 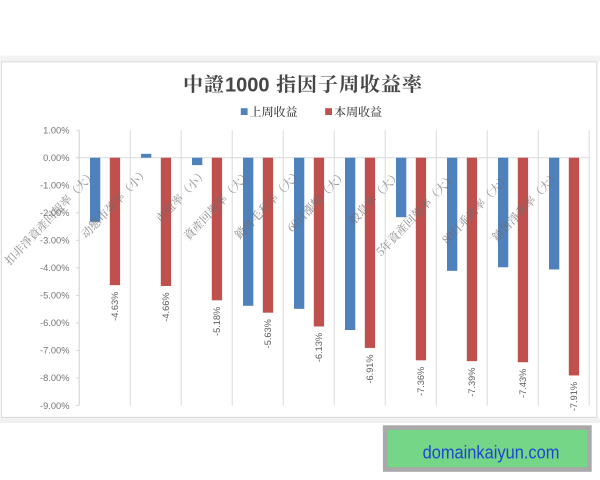 I want to click on svg-text: -6.00%, so click(x=54, y=323).